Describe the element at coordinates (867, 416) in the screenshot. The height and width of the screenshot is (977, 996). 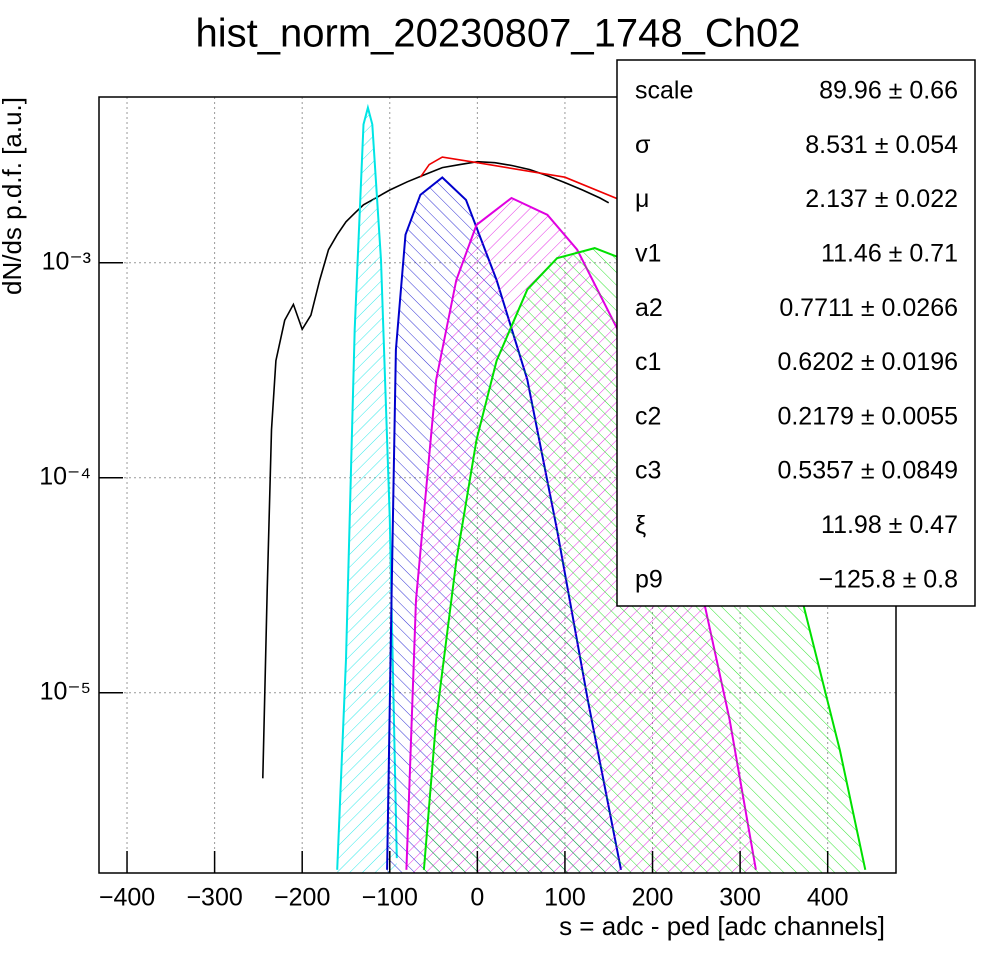
I see `stat-value: 0.2179 ± 0.0055` at that location.